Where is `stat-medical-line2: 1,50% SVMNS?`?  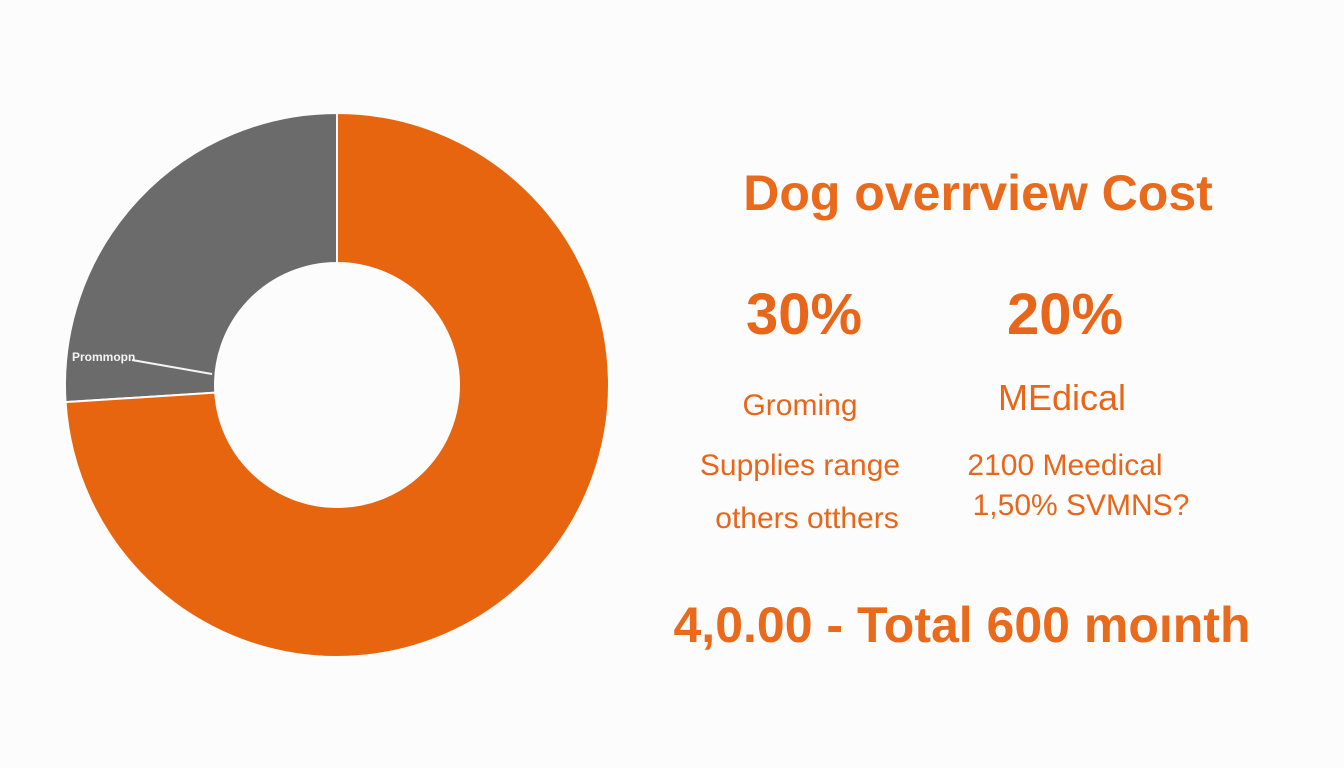
stat-medical-line2: 1,50% SVMNS? is located at coordinates (1081, 505).